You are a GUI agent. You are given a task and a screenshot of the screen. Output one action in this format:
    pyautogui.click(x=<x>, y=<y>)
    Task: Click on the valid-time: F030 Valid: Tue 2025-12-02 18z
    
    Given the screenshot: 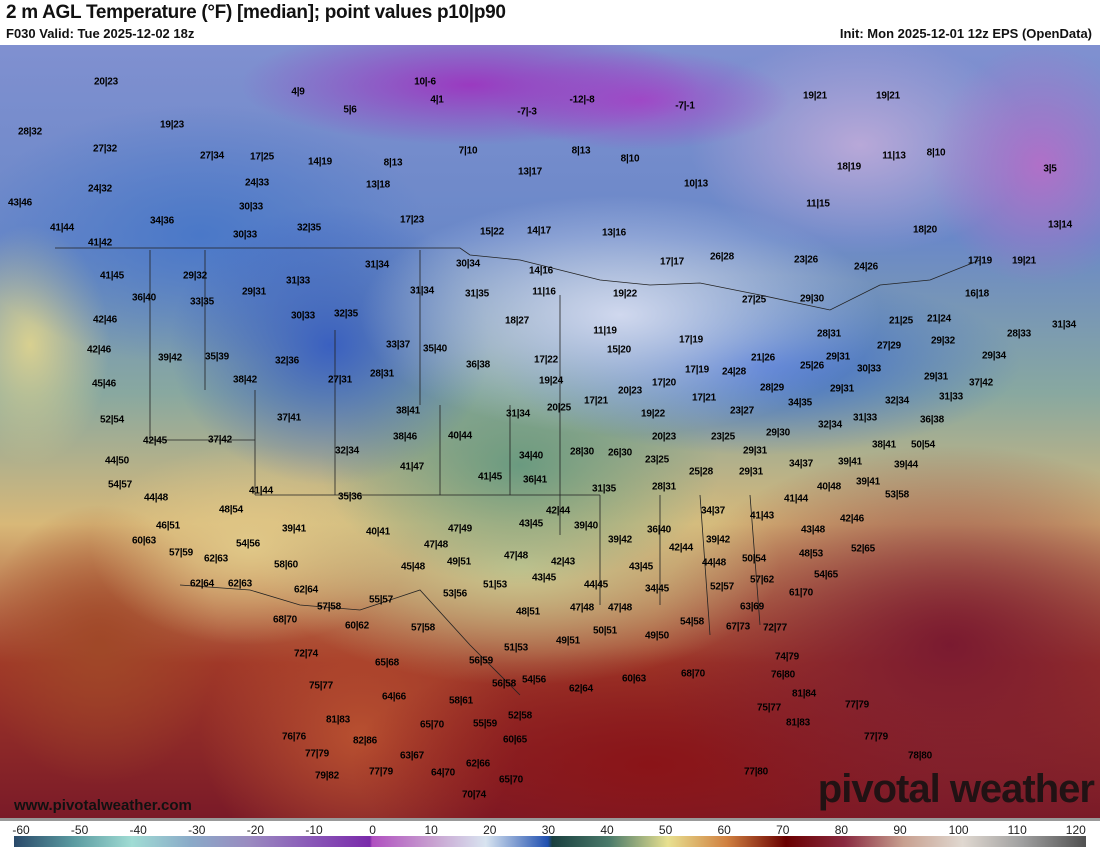 What is the action you would take?
    pyautogui.click(x=100, y=33)
    